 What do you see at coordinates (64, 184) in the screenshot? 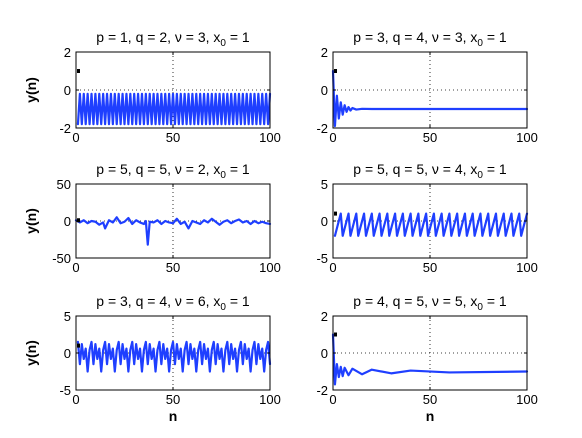
I see `y-tick-label: 50` at bounding box center [64, 184].